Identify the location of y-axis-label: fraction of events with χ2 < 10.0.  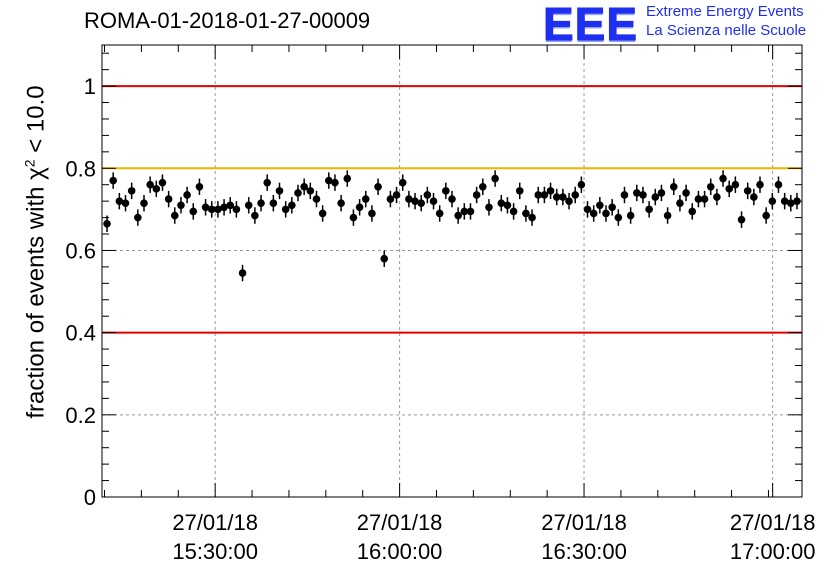
(36, 251).